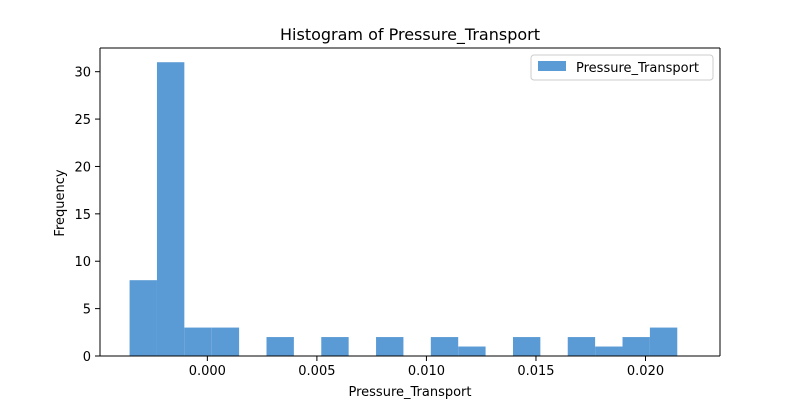 Image resolution: width=800 pixels, height=400 pixels. I want to click on x-tick-label: 0.010, so click(426, 371).